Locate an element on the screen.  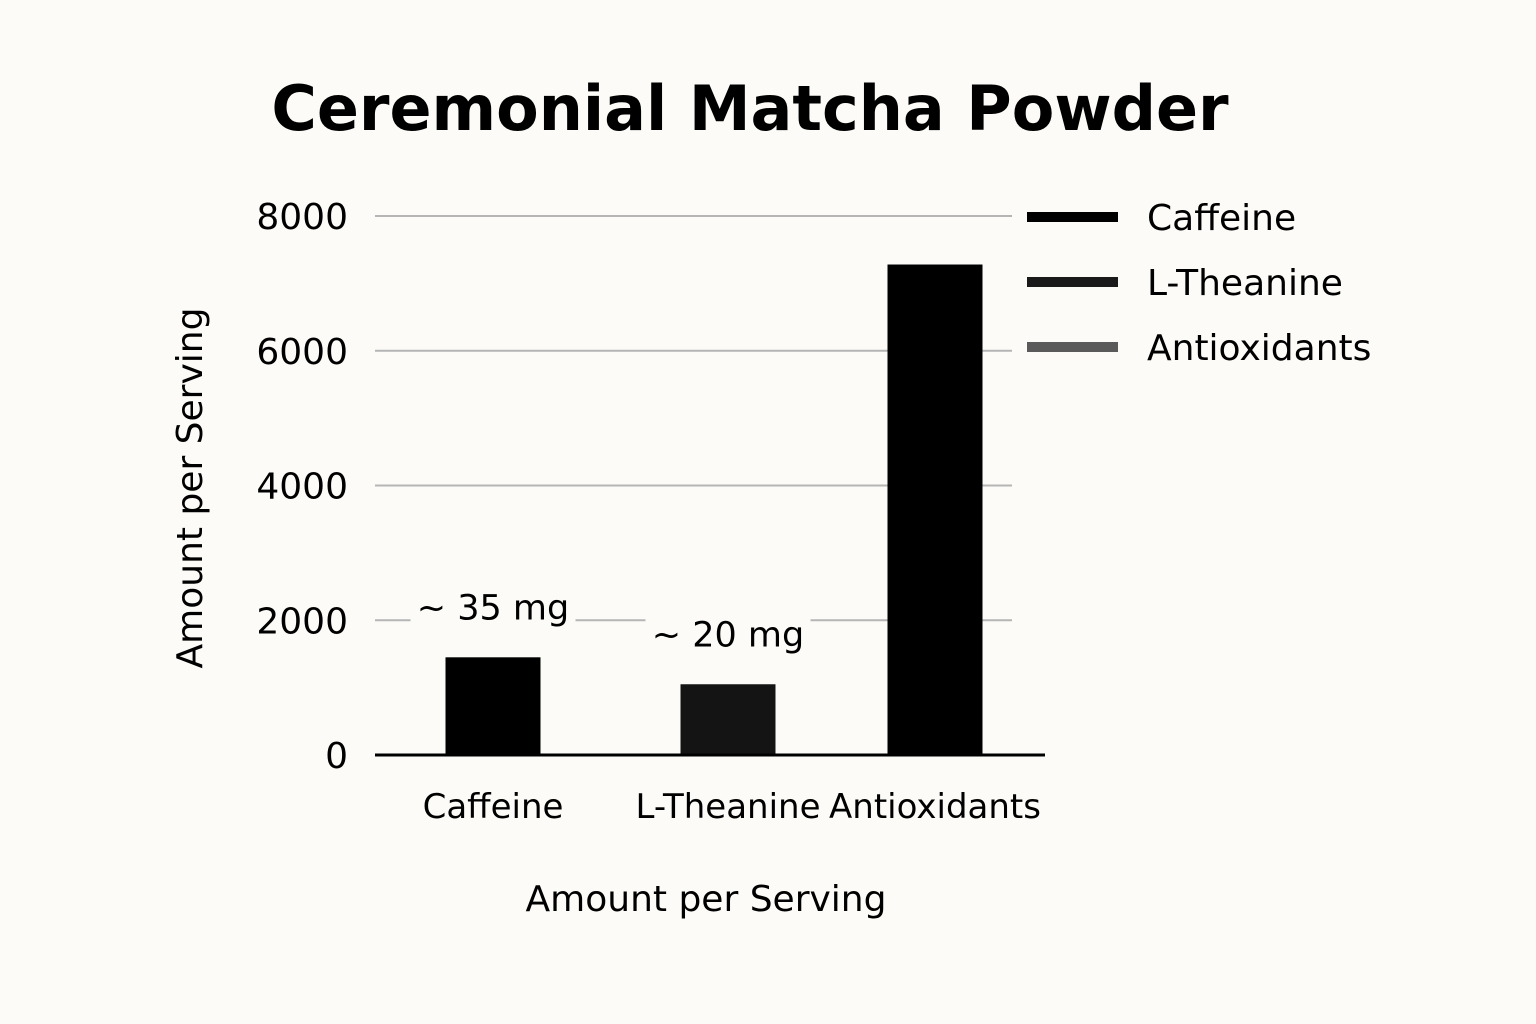
legend: Caffeine L-Theanine Antioxidants is located at coordinates (1266, 283).